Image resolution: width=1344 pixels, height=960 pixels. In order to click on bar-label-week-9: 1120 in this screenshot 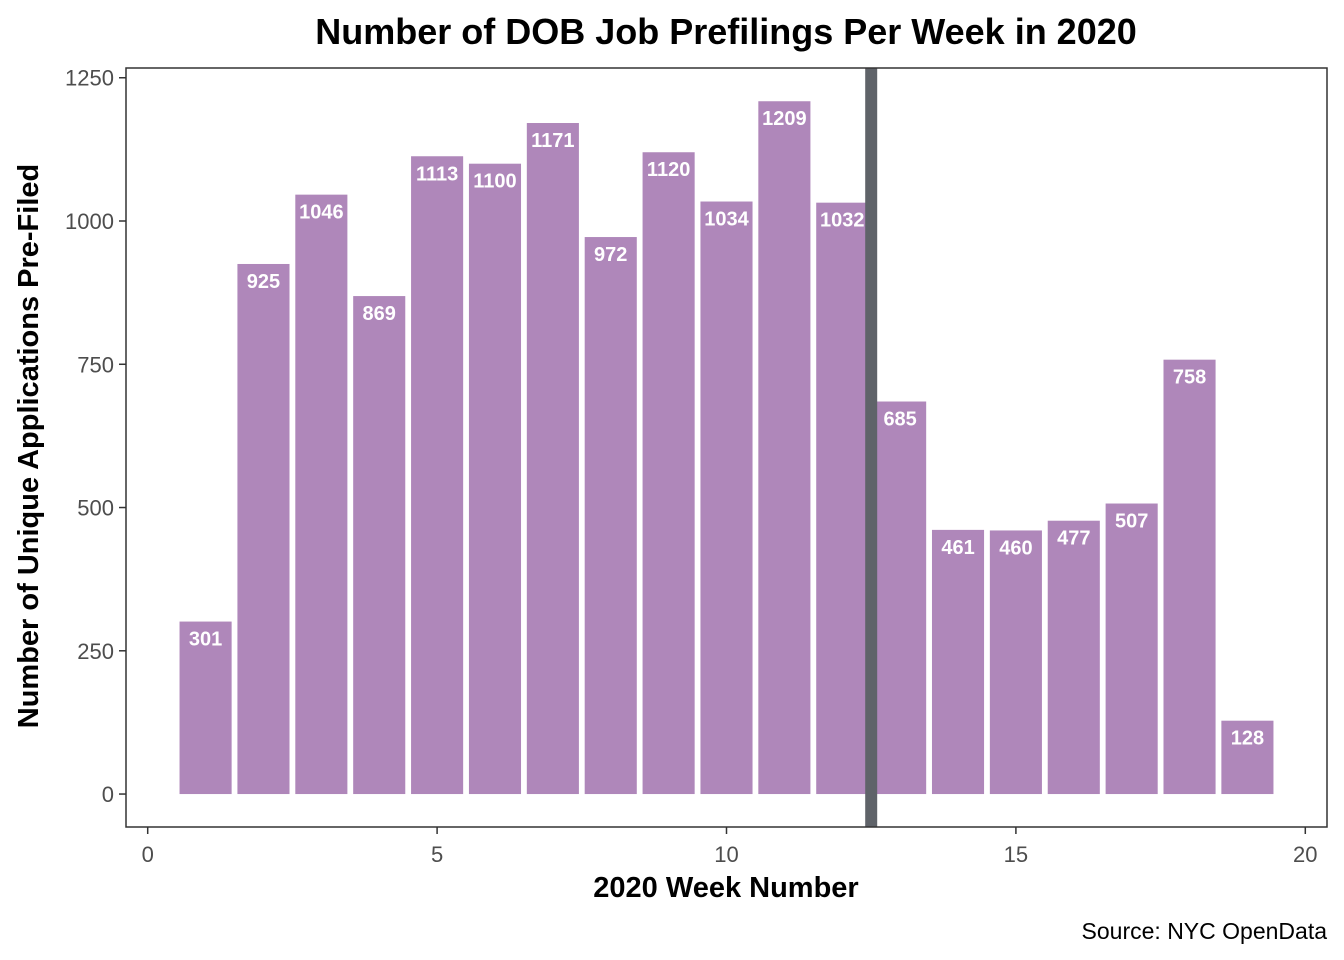, I will do `click(668, 170)`.